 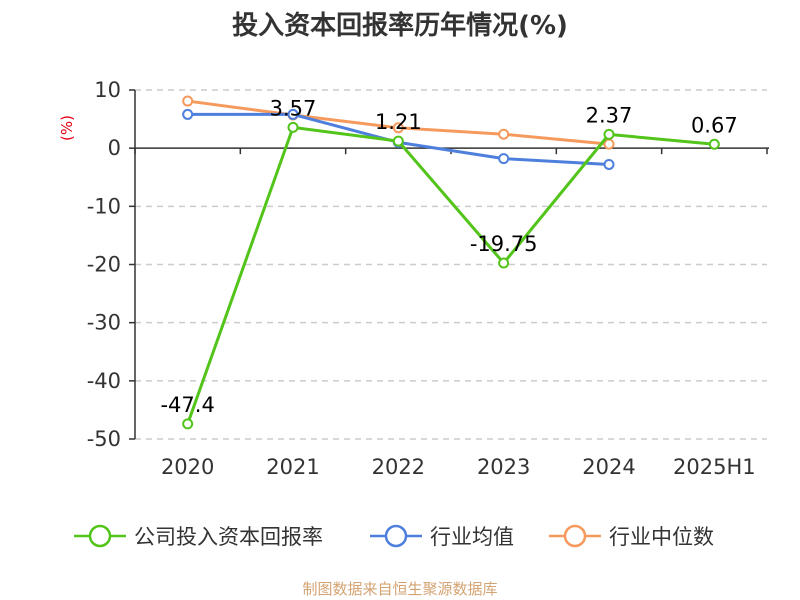 I want to click on x-tick-label: 2025H1, so click(x=714, y=467).